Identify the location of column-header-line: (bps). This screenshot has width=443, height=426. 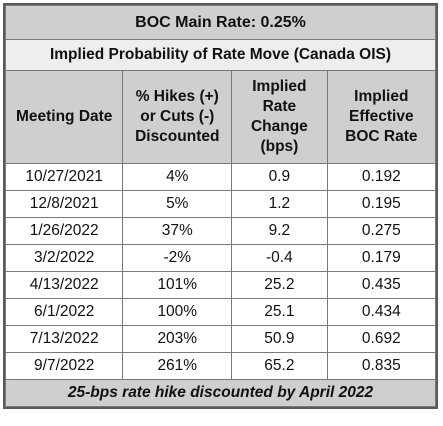
(279, 146).